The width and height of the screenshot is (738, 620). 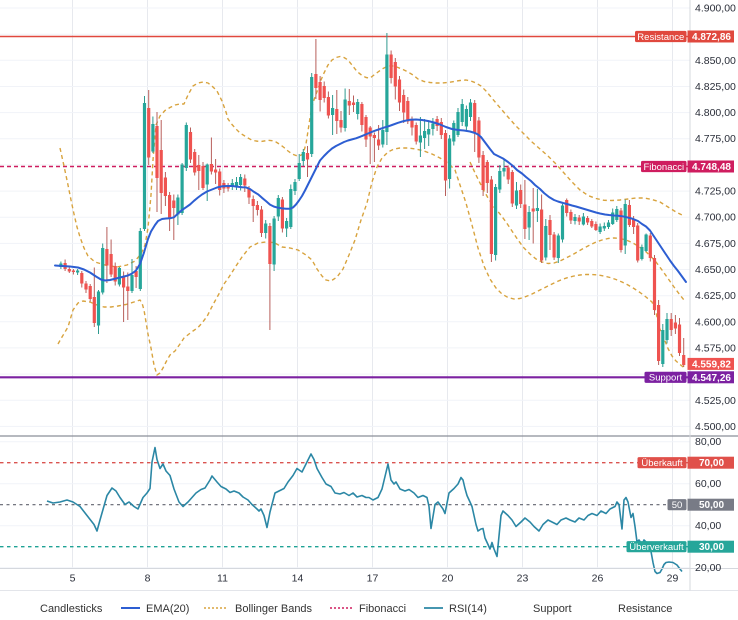 What do you see at coordinates (71, 609) in the screenshot?
I see `svg-text: Candlesticks` at bounding box center [71, 609].